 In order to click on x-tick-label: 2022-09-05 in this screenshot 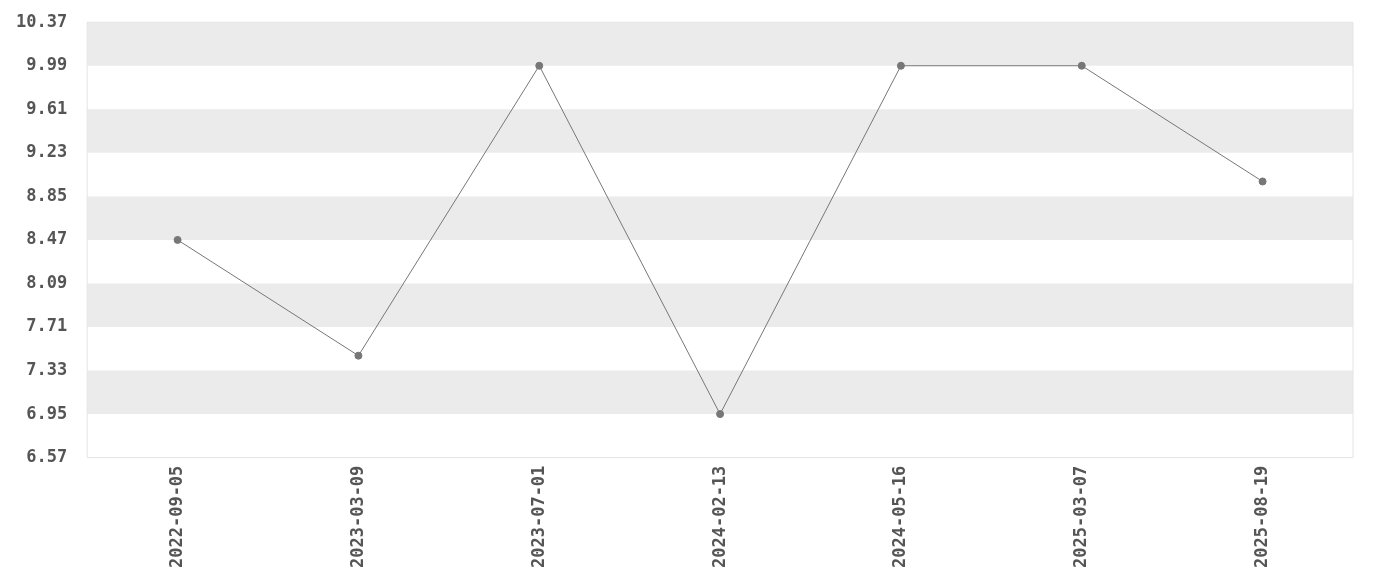, I will do `click(176, 517)`.